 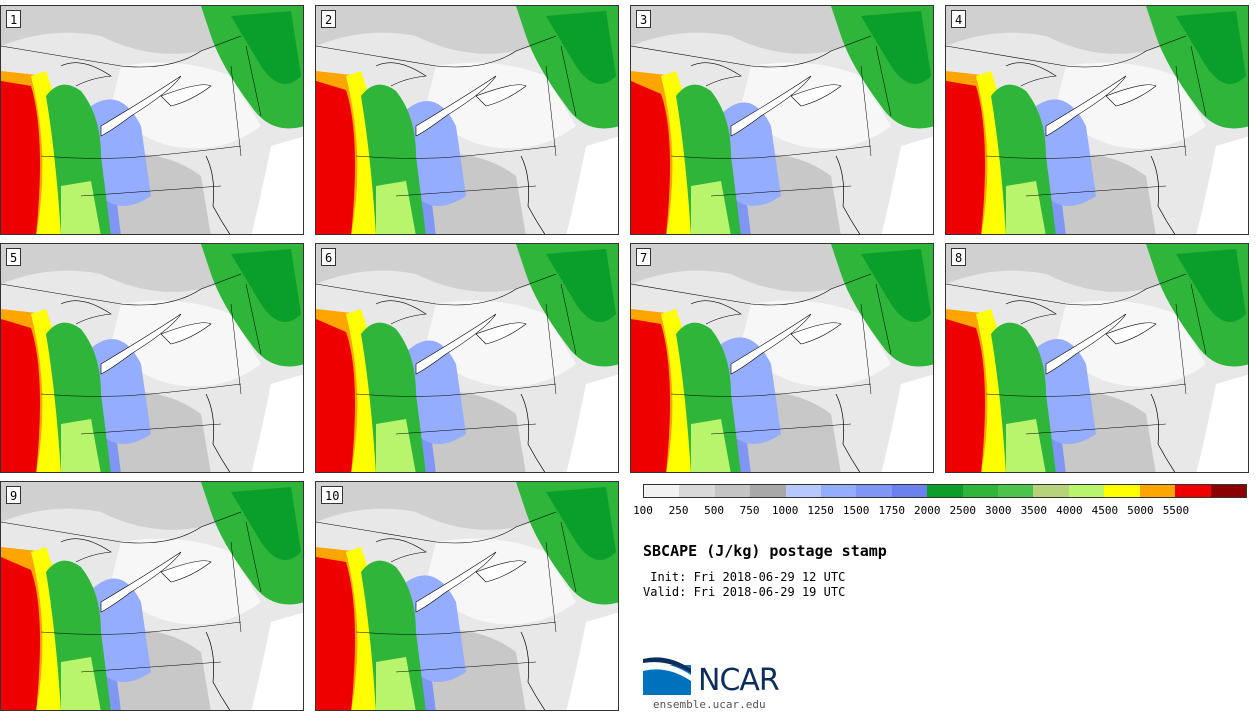 I want to click on colorbar-tick-label: 4500, so click(x=1105, y=510).